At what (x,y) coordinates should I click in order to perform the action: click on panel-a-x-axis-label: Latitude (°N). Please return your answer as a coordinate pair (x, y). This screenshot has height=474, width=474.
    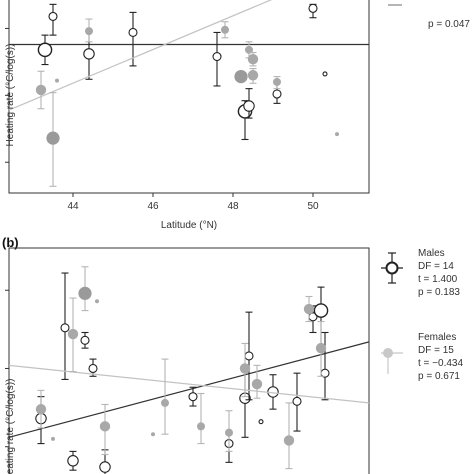
    Looking at the image, I should click on (189, 225).